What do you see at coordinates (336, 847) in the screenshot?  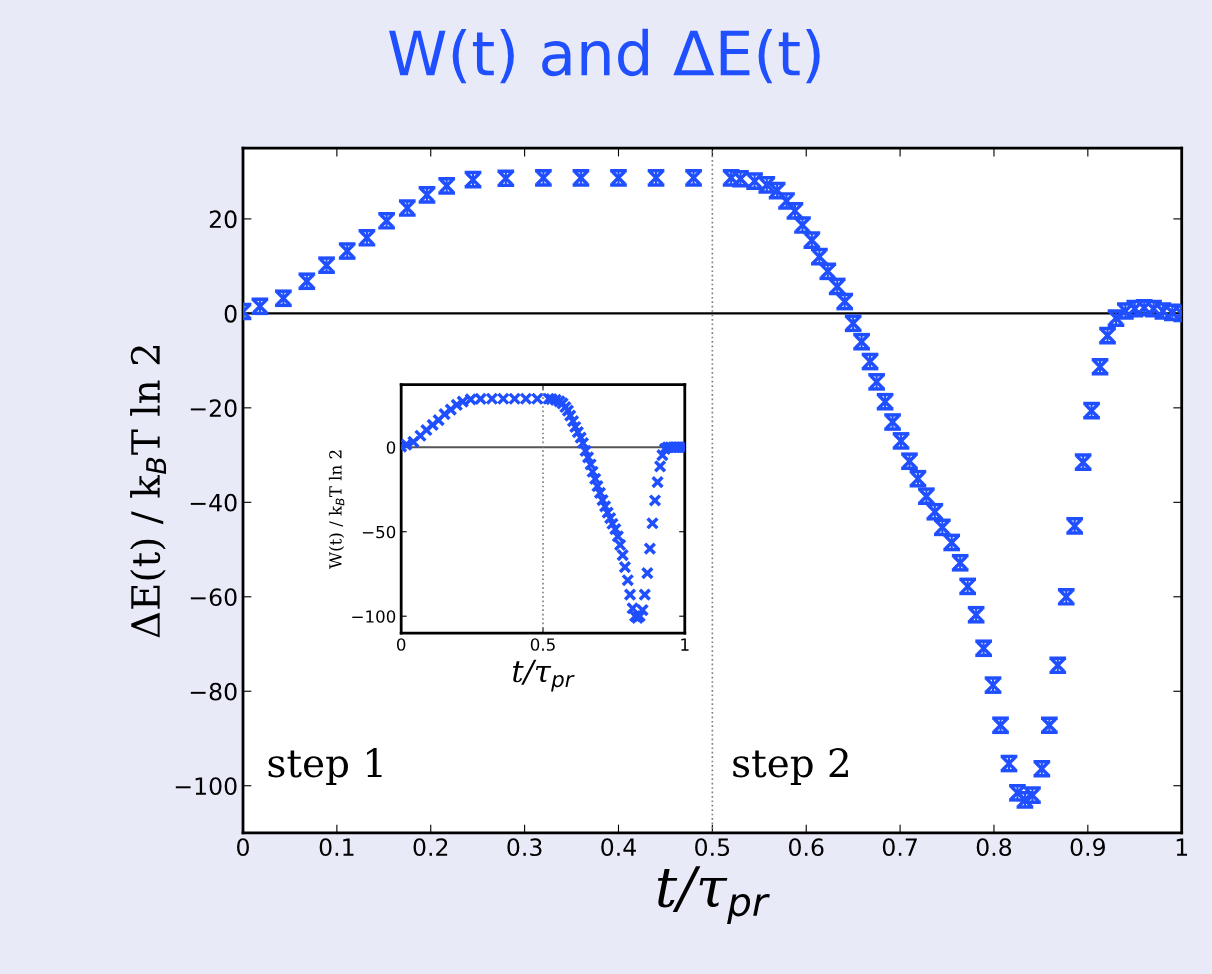 I see `x-tick-label: 0.1` at bounding box center [336, 847].